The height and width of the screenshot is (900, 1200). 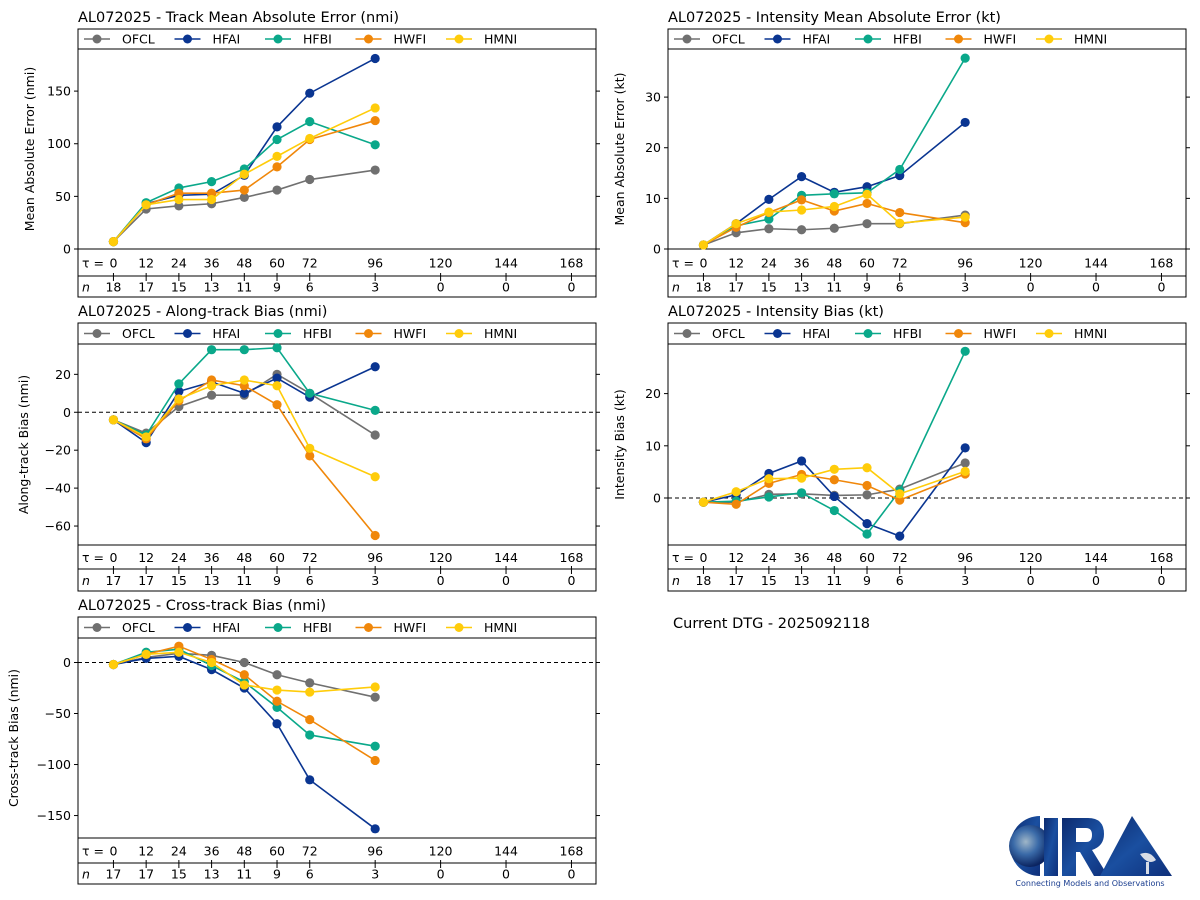 What do you see at coordinates (244, 874) in the screenshot?
I see `n-count-label: 11` at bounding box center [244, 874].